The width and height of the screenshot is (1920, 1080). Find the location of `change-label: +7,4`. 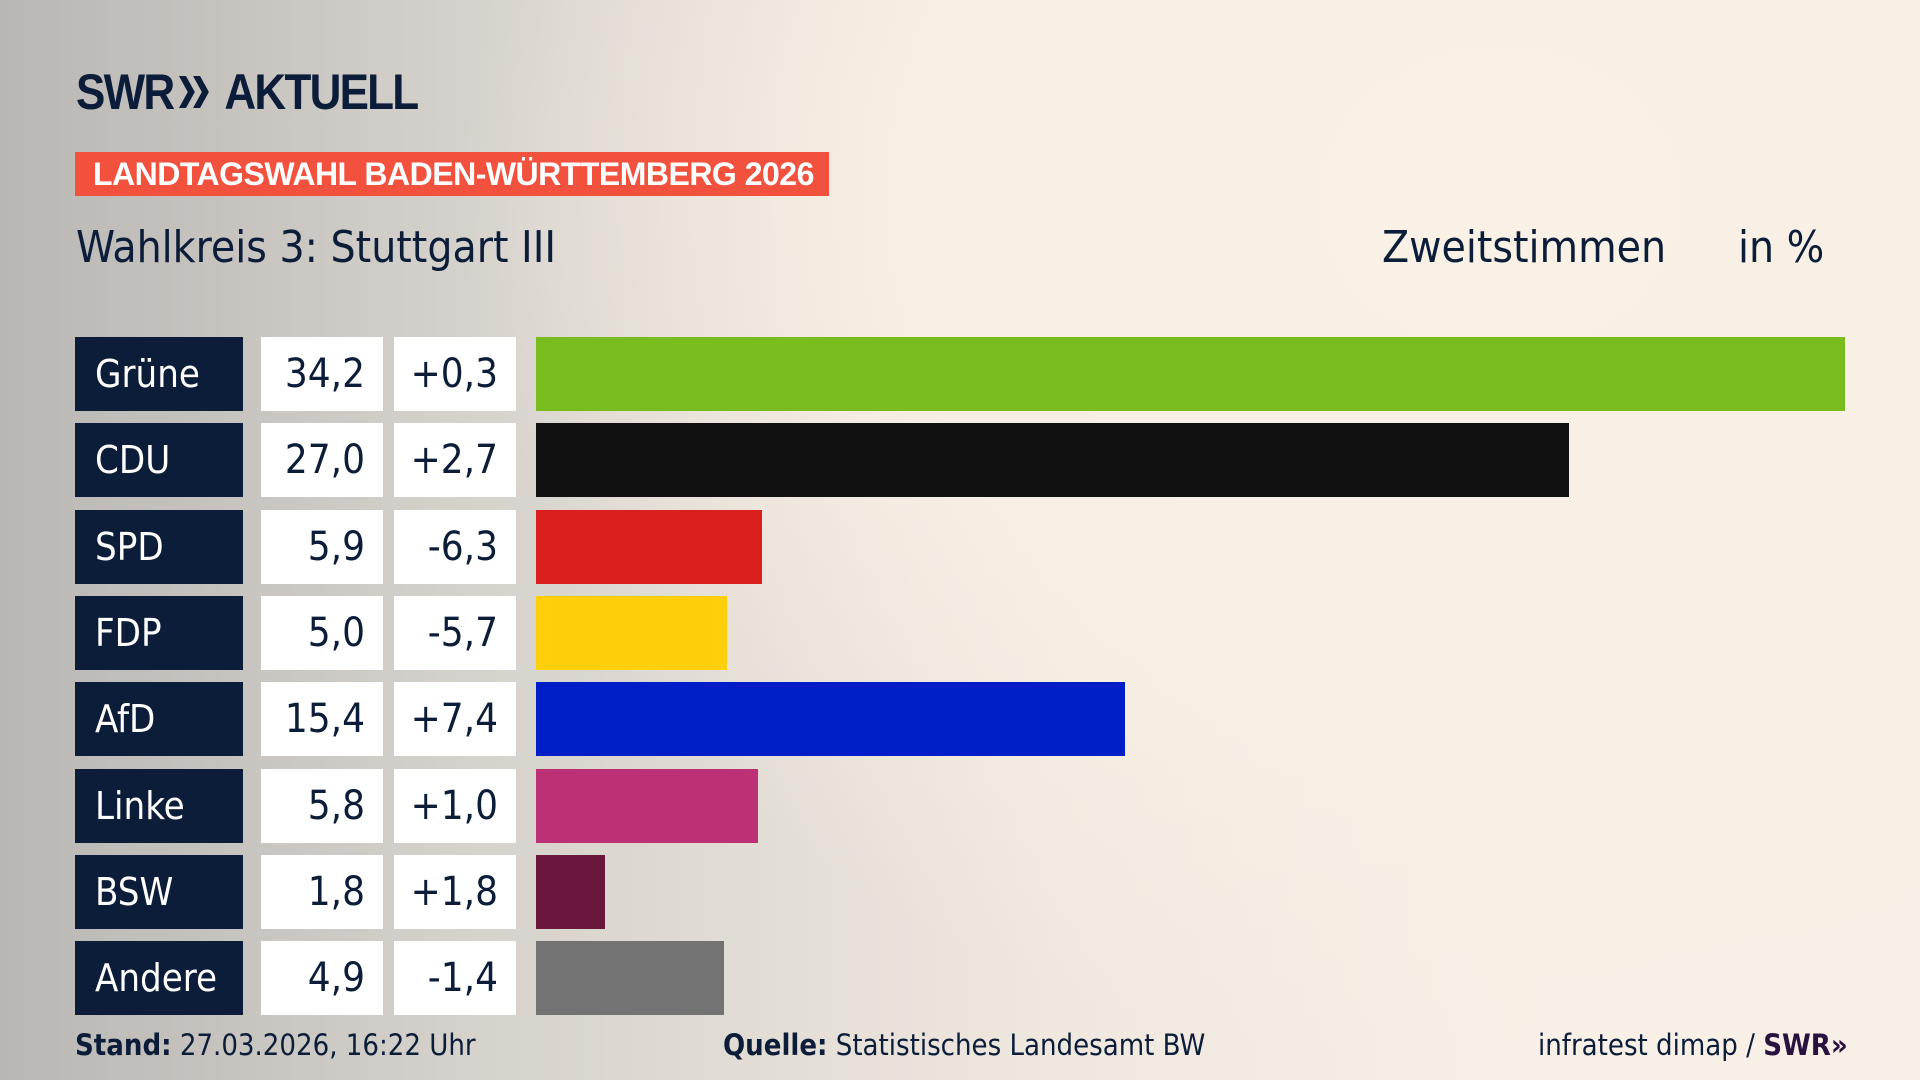

change-label: +7,4 is located at coordinates (455, 719).